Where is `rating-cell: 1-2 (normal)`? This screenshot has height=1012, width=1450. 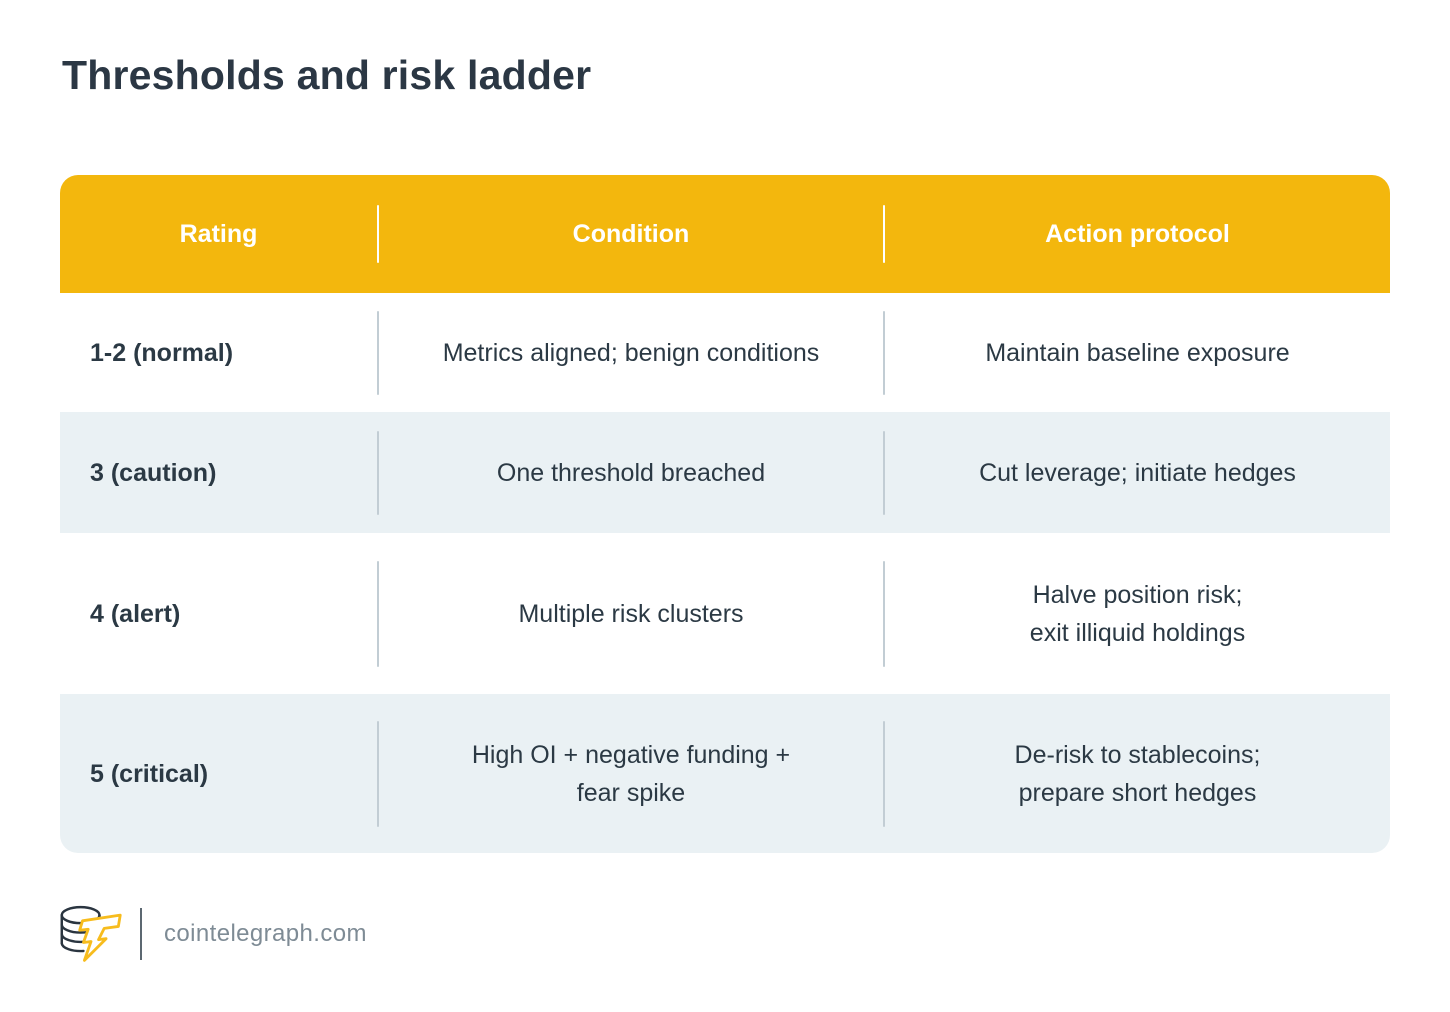 rating-cell: 1-2 (normal) is located at coordinates (162, 352).